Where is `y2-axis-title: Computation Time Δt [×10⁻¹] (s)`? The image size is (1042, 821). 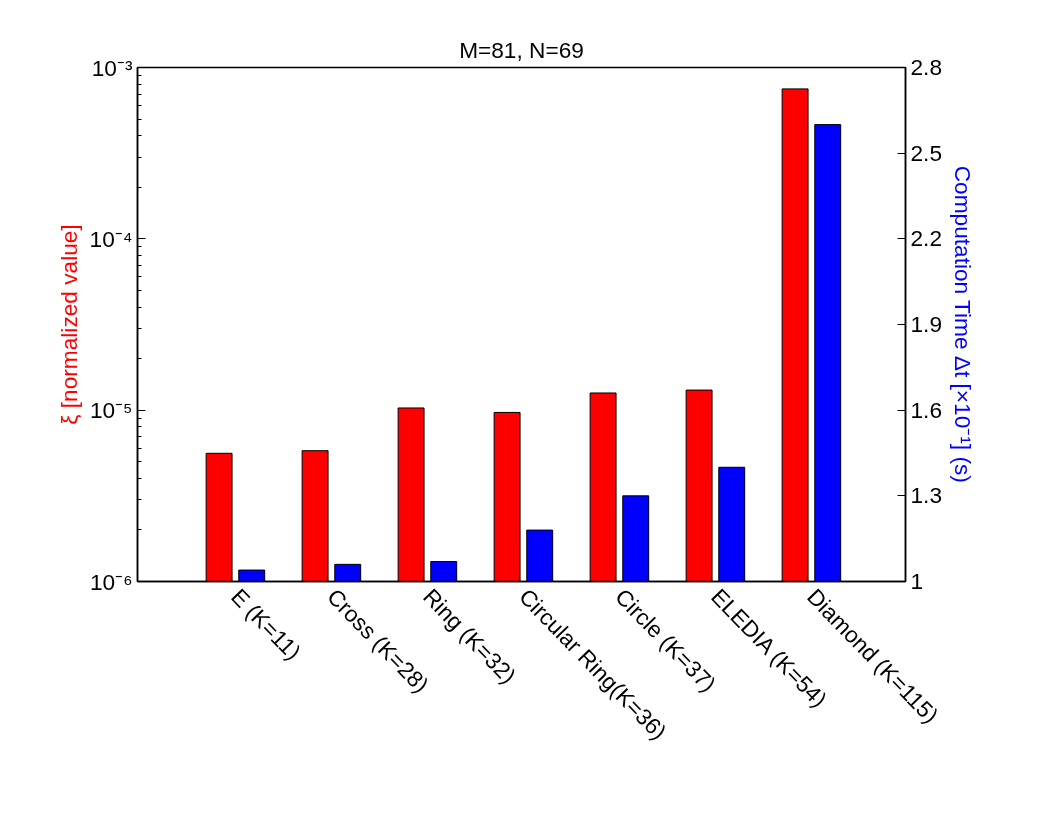
y2-axis-title: Computation Time Δt [×10⁻¹] (s) is located at coordinates (963, 324).